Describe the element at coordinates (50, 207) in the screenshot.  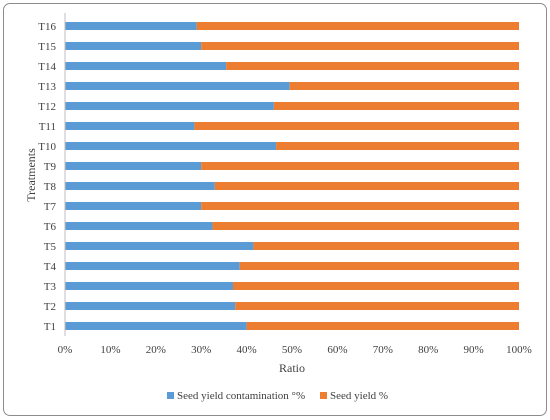
I see `y-tick-label-t7: T7` at that location.